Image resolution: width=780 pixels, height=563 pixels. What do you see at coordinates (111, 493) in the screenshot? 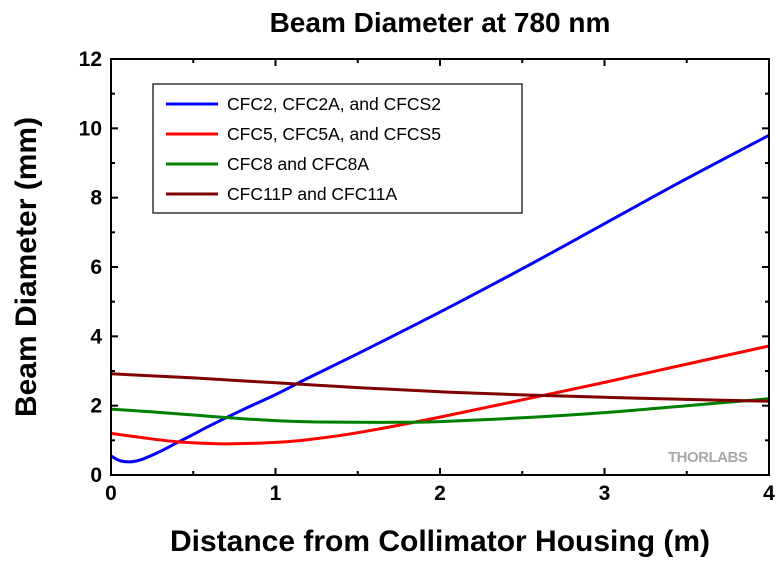
I see `x-tick-label: 0` at bounding box center [111, 493].